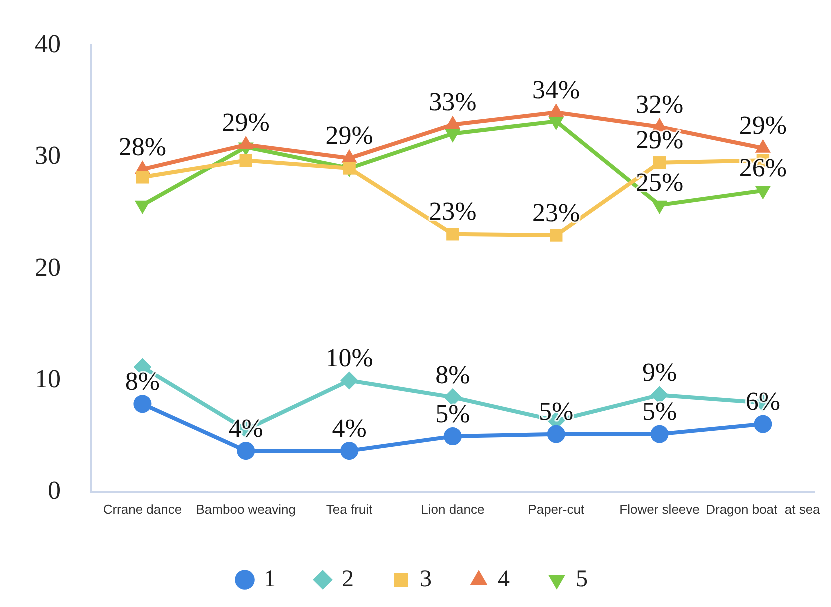 The width and height of the screenshot is (831, 607). Describe the element at coordinates (556, 89) in the screenshot. I see `data-label: 34%` at that location.